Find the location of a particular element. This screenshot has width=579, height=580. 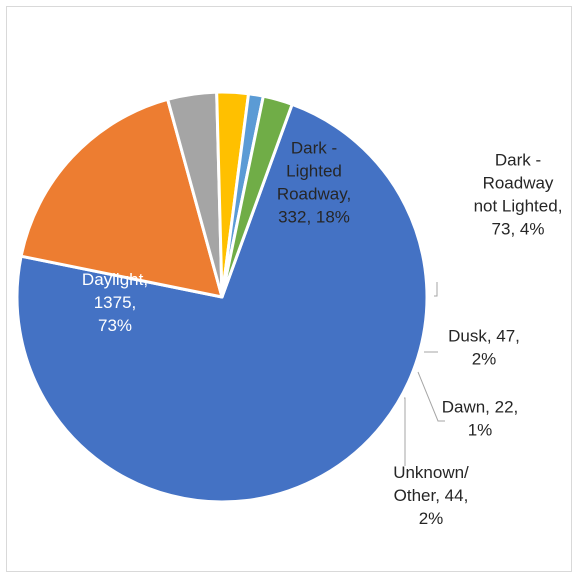

data-label-line: Other, 44, is located at coordinates (431, 495).